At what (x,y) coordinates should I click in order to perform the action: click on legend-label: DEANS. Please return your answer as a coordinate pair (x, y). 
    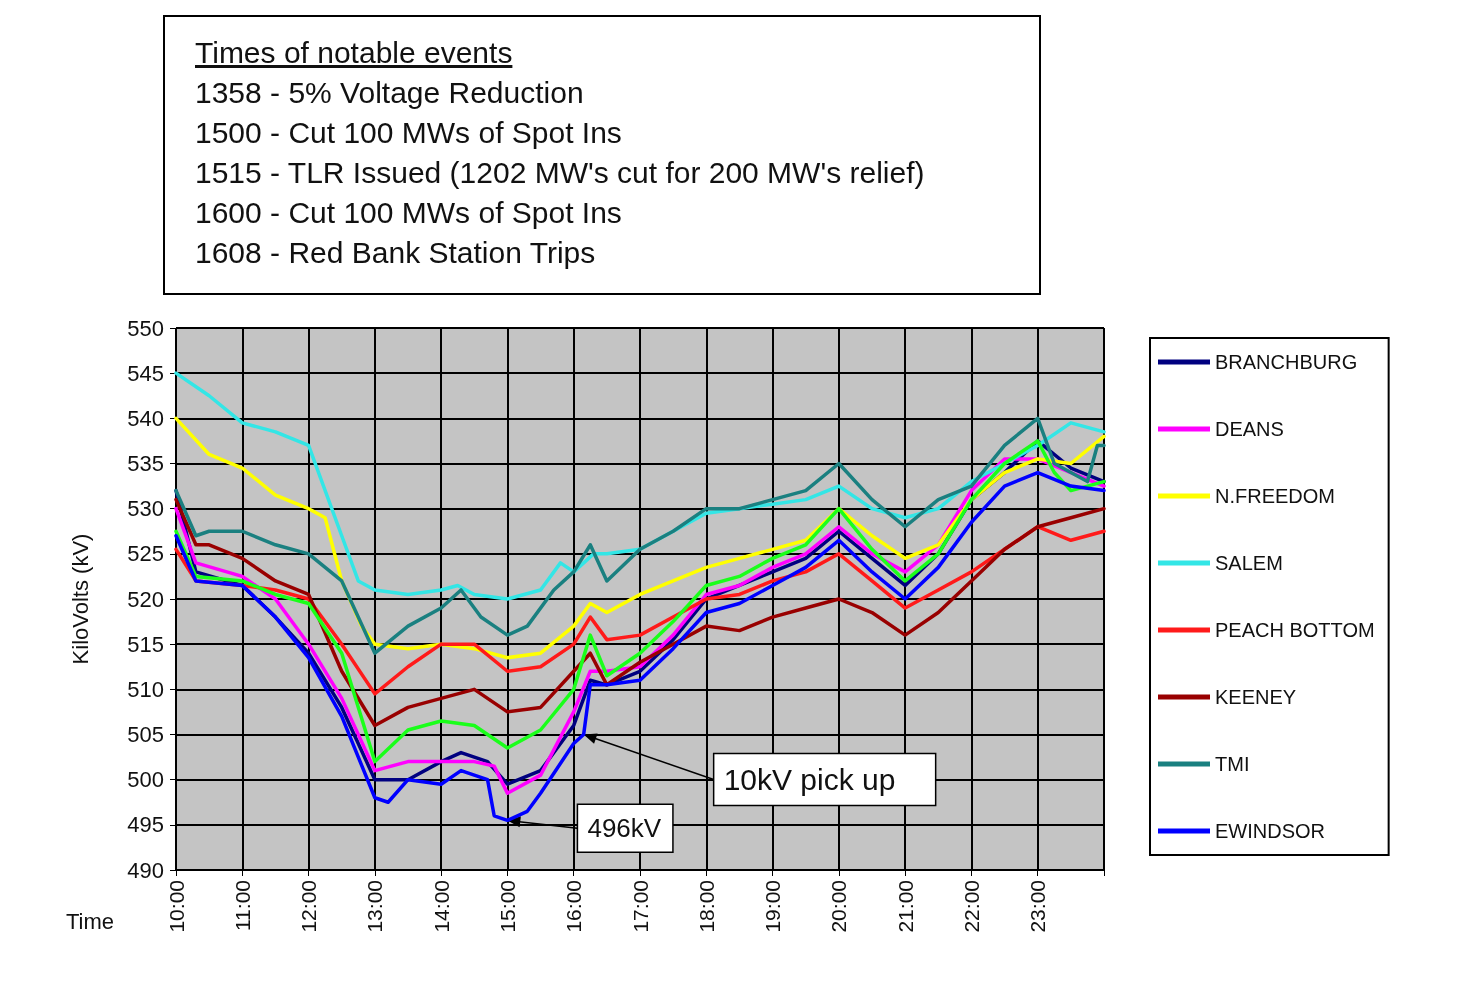
    Looking at the image, I should click on (1249, 429).